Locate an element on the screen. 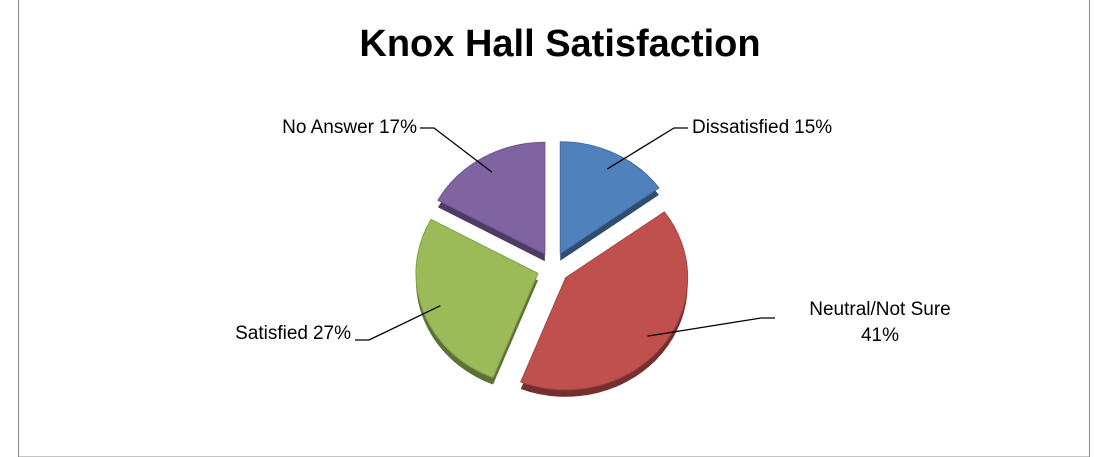  data-label: Neutral/Not Sure 41% is located at coordinates (880, 322).